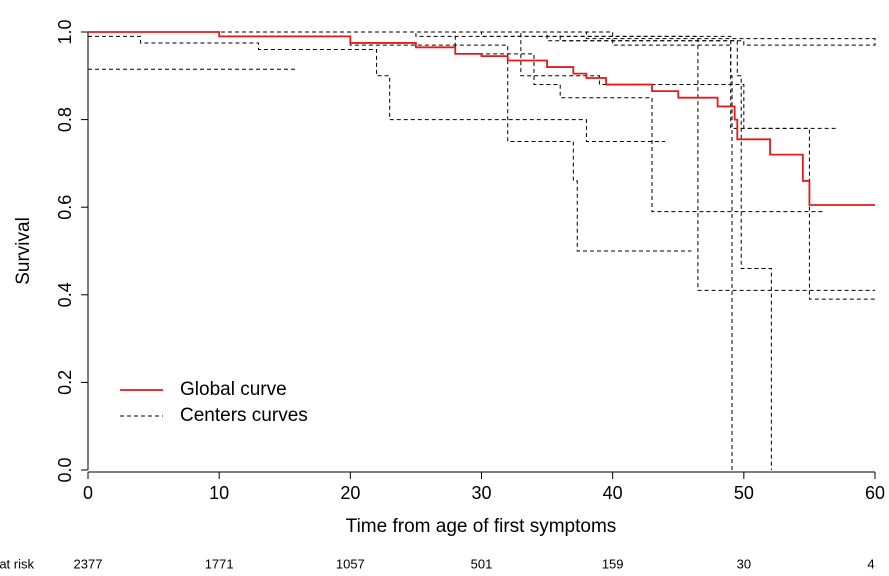  I want to click on risk-count: 159, so click(613, 563).